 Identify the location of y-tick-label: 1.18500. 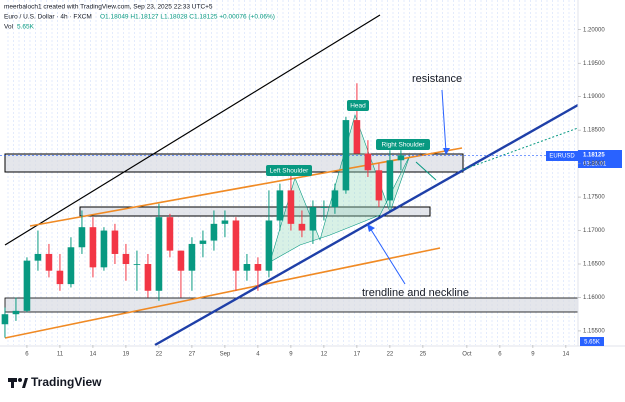
(594, 131).